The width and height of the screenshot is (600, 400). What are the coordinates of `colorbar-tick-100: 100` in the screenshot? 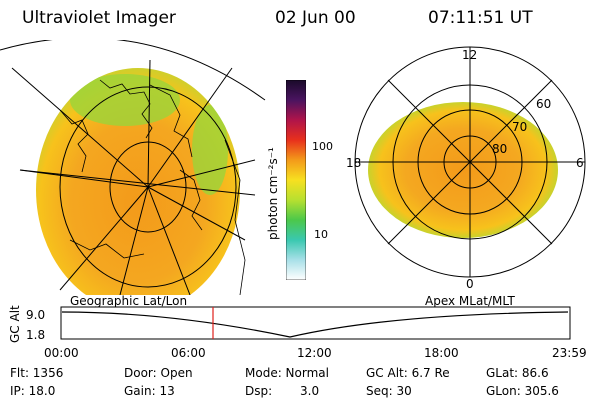 It's located at (322, 146).